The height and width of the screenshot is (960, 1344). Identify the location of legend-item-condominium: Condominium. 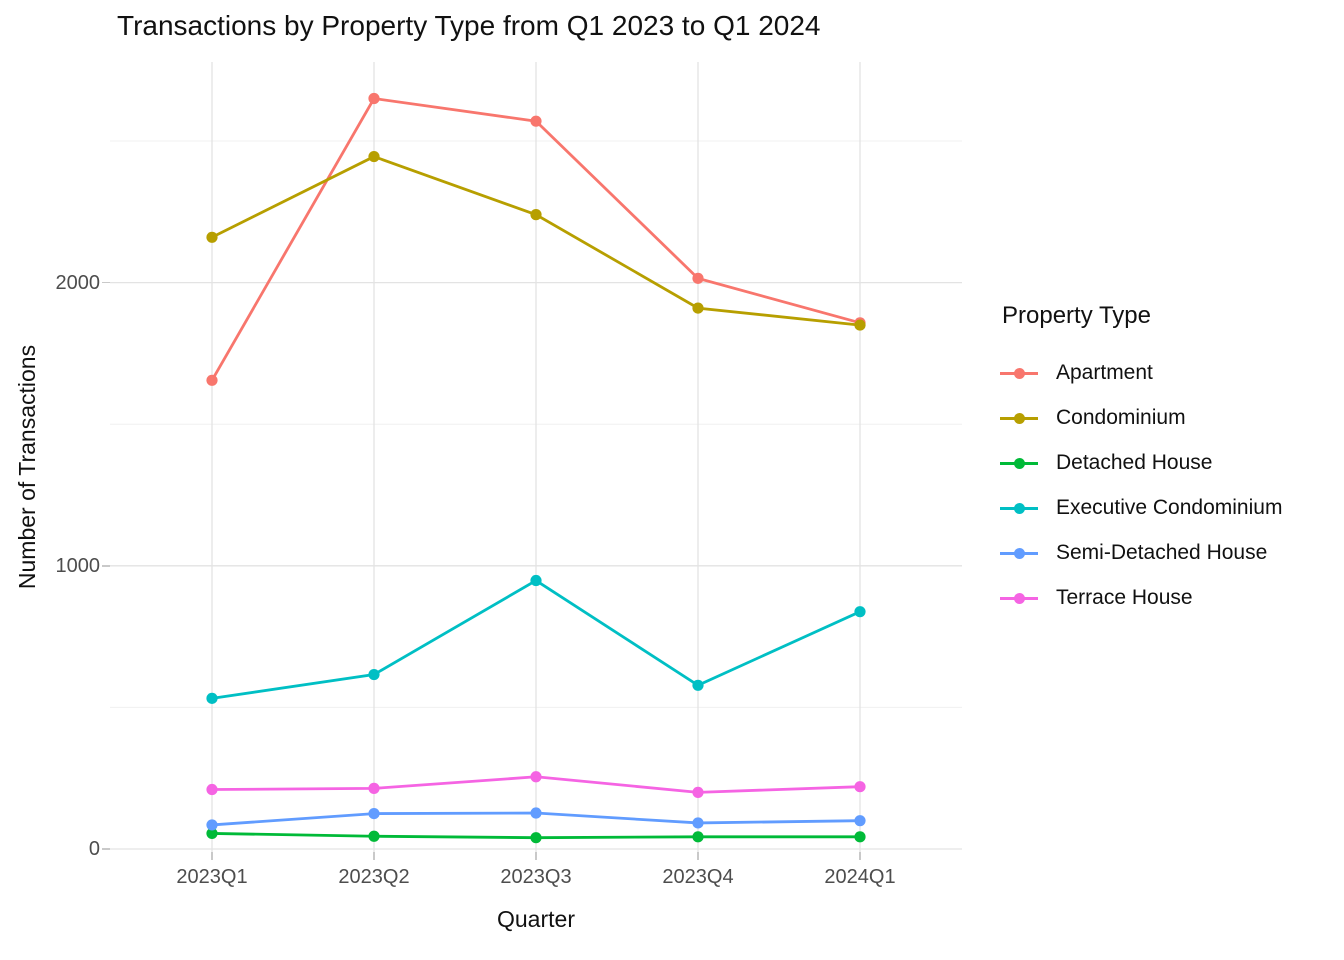
(1172, 417).